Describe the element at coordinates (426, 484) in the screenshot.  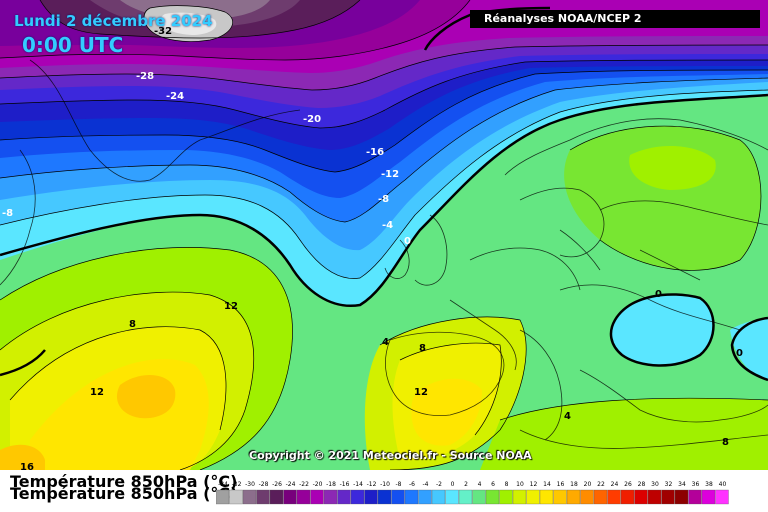
I see `legend-tick-label: -4` at that location.